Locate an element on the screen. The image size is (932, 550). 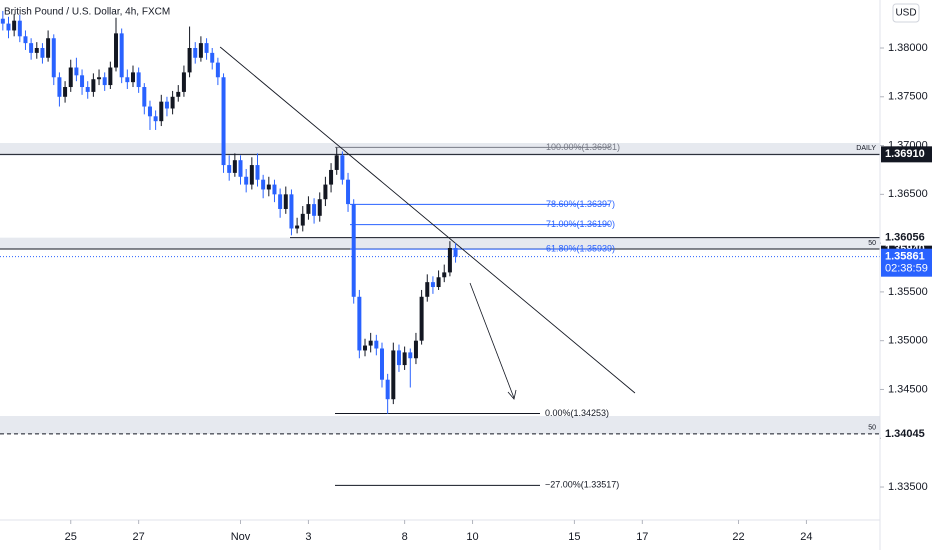
x-tick-label: 22 is located at coordinates (738, 537).